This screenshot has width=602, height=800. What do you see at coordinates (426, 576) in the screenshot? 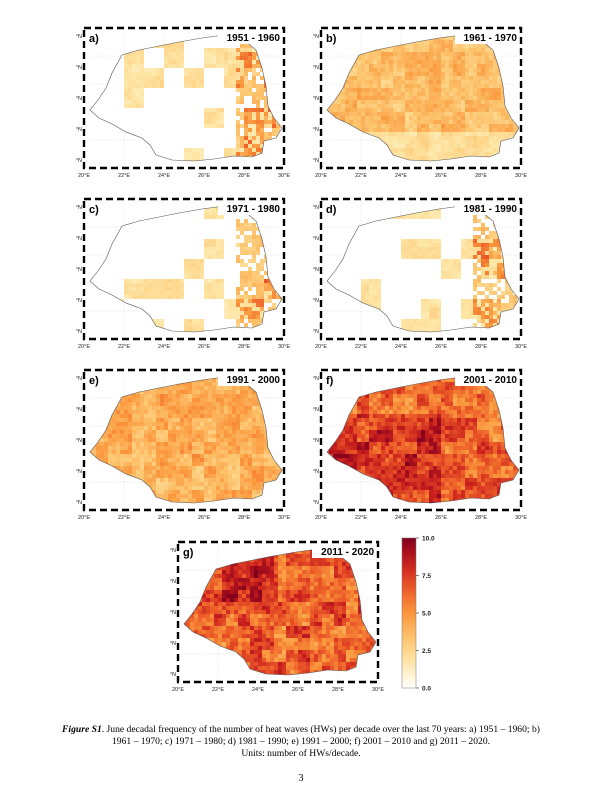
I see `colorbar-tick-label: 7.5` at bounding box center [426, 576].